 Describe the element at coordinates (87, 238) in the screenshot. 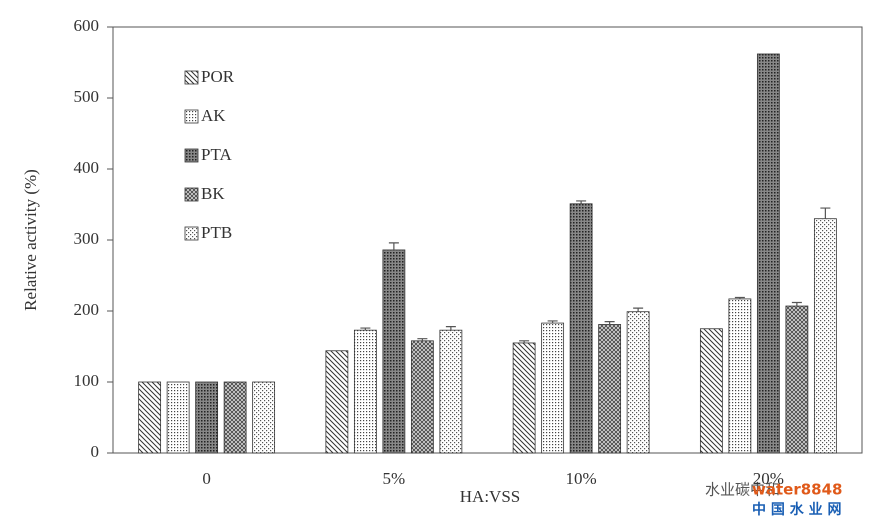

I see `y-tick-label: 300` at that location.